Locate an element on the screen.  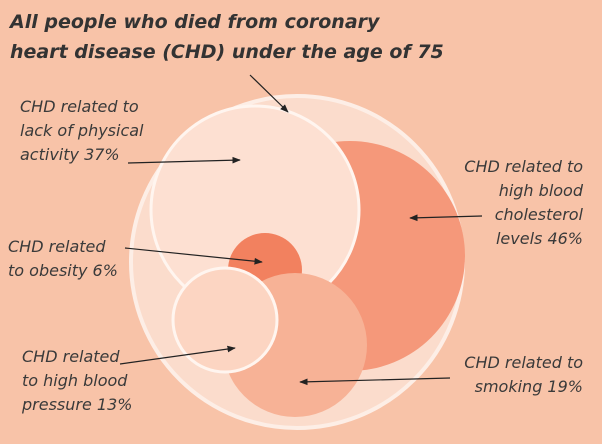
node-label: smoking 19% is located at coordinates (529, 386).